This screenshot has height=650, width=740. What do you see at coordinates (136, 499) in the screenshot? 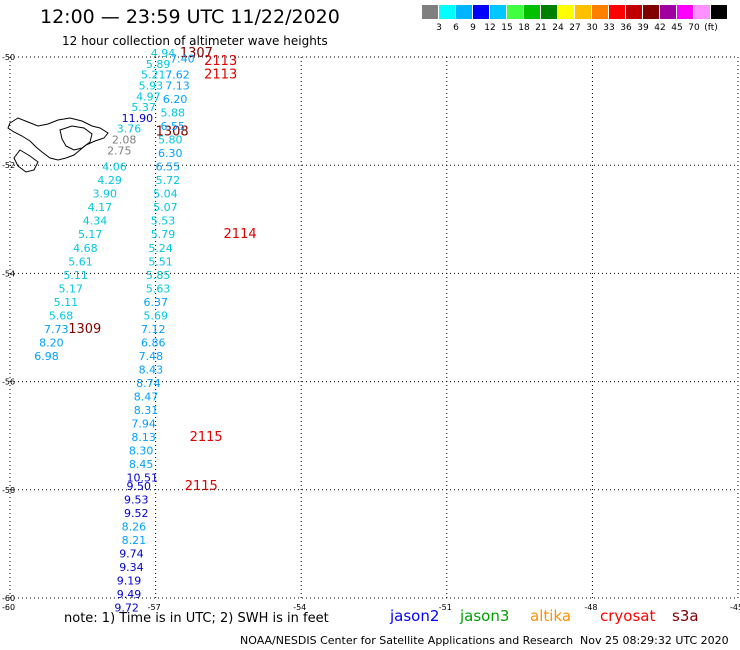
I see `wave-height-value: 9.53` at bounding box center [136, 499].